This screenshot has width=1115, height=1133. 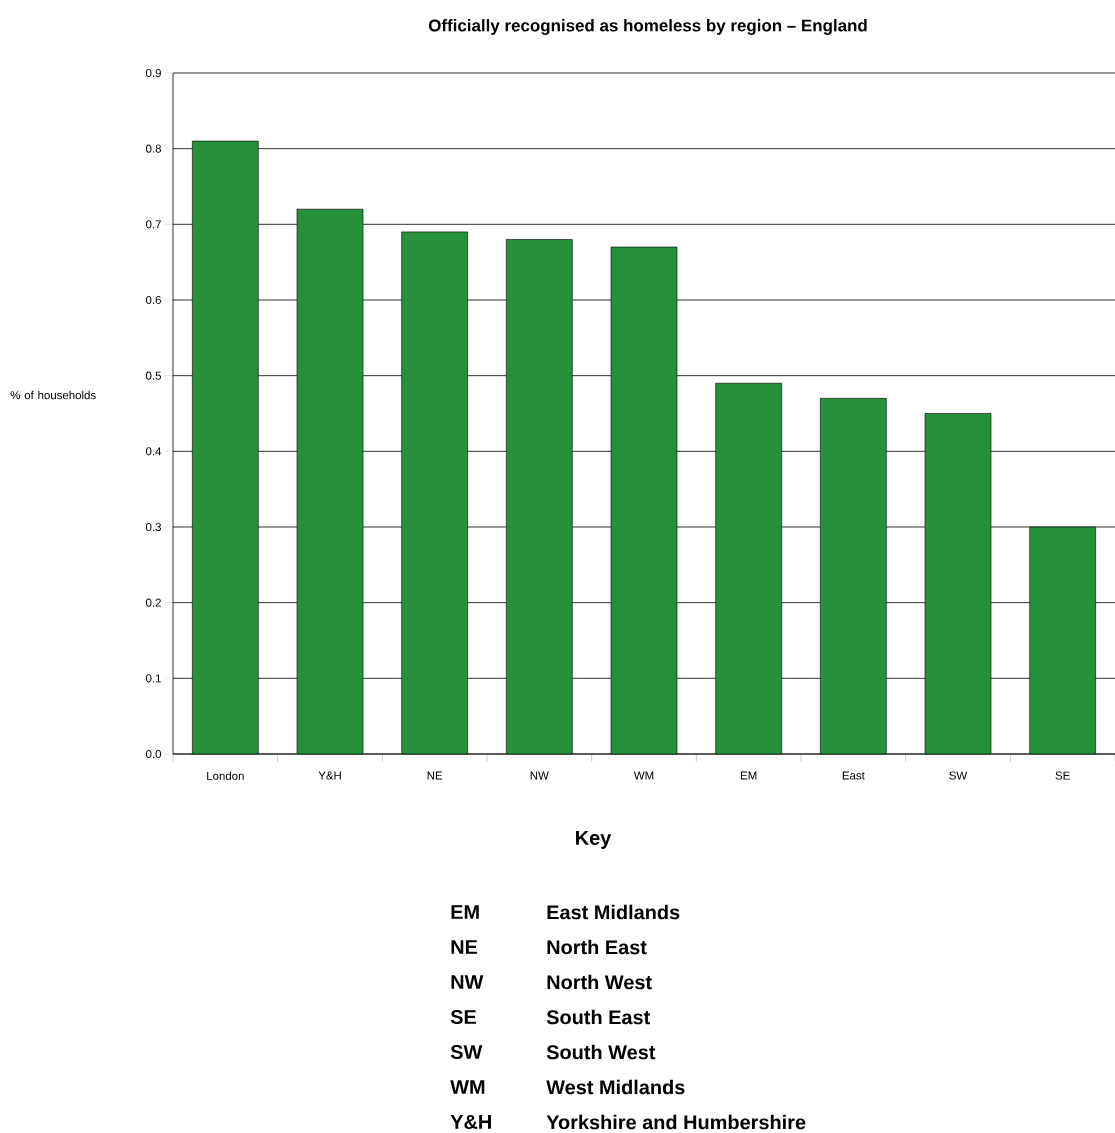 What do you see at coordinates (154, 451) in the screenshot?
I see `y-tick-label: 0.4` at bounding box center [154, 451].